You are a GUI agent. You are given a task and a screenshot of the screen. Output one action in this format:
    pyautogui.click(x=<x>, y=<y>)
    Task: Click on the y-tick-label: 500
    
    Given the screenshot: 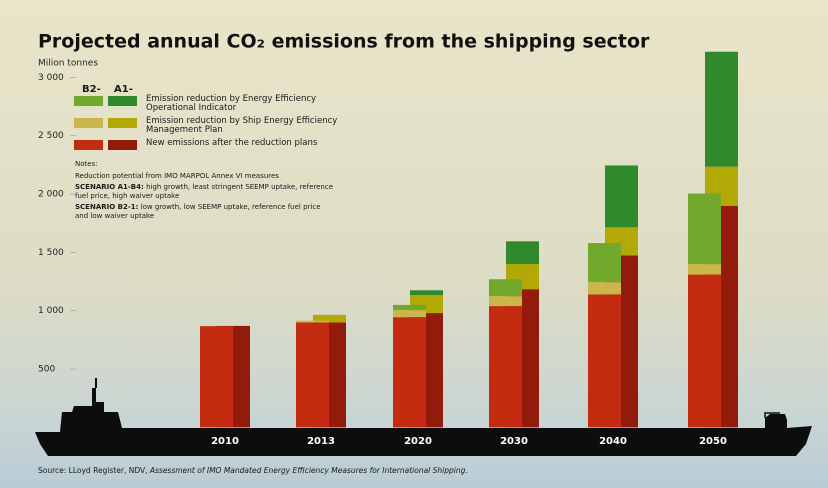 What is the action you would take?
    pyautogui.click(x=46, y=370)
    